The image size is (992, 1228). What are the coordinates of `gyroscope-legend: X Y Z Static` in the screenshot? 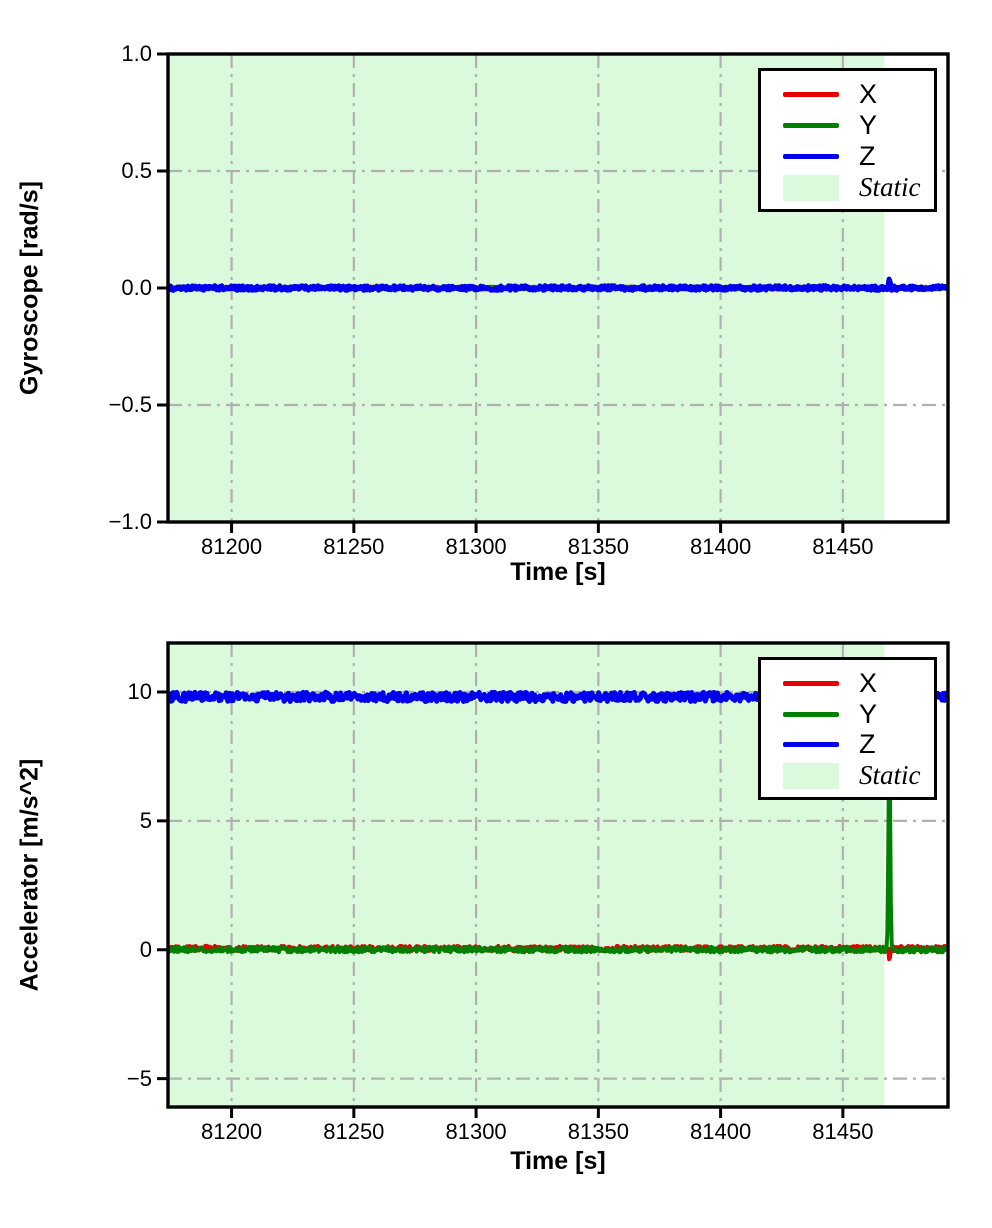 It's located at (847, 140).